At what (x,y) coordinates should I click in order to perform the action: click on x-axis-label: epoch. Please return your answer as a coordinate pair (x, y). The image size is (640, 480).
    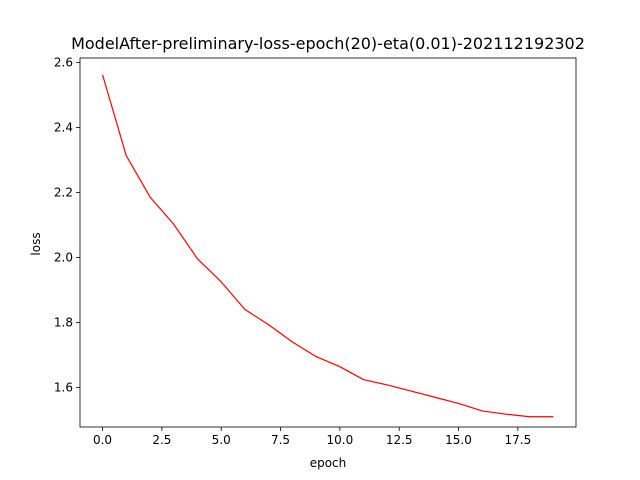
    Looking at the image, I should click on (328, 463).